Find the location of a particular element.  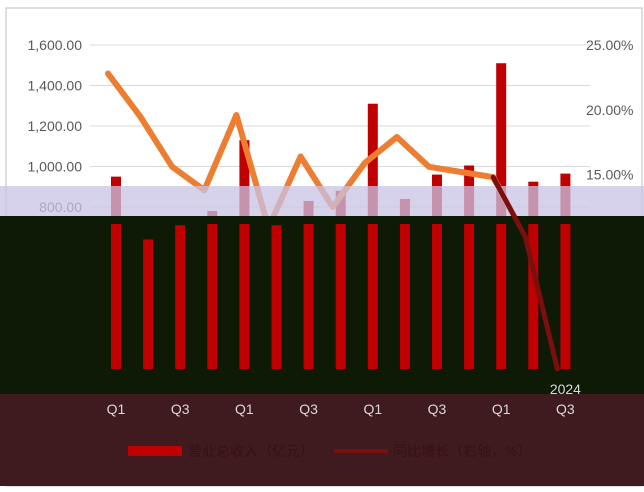

left-tick-label: 1,400.00 is located at coordinates (55, 86).